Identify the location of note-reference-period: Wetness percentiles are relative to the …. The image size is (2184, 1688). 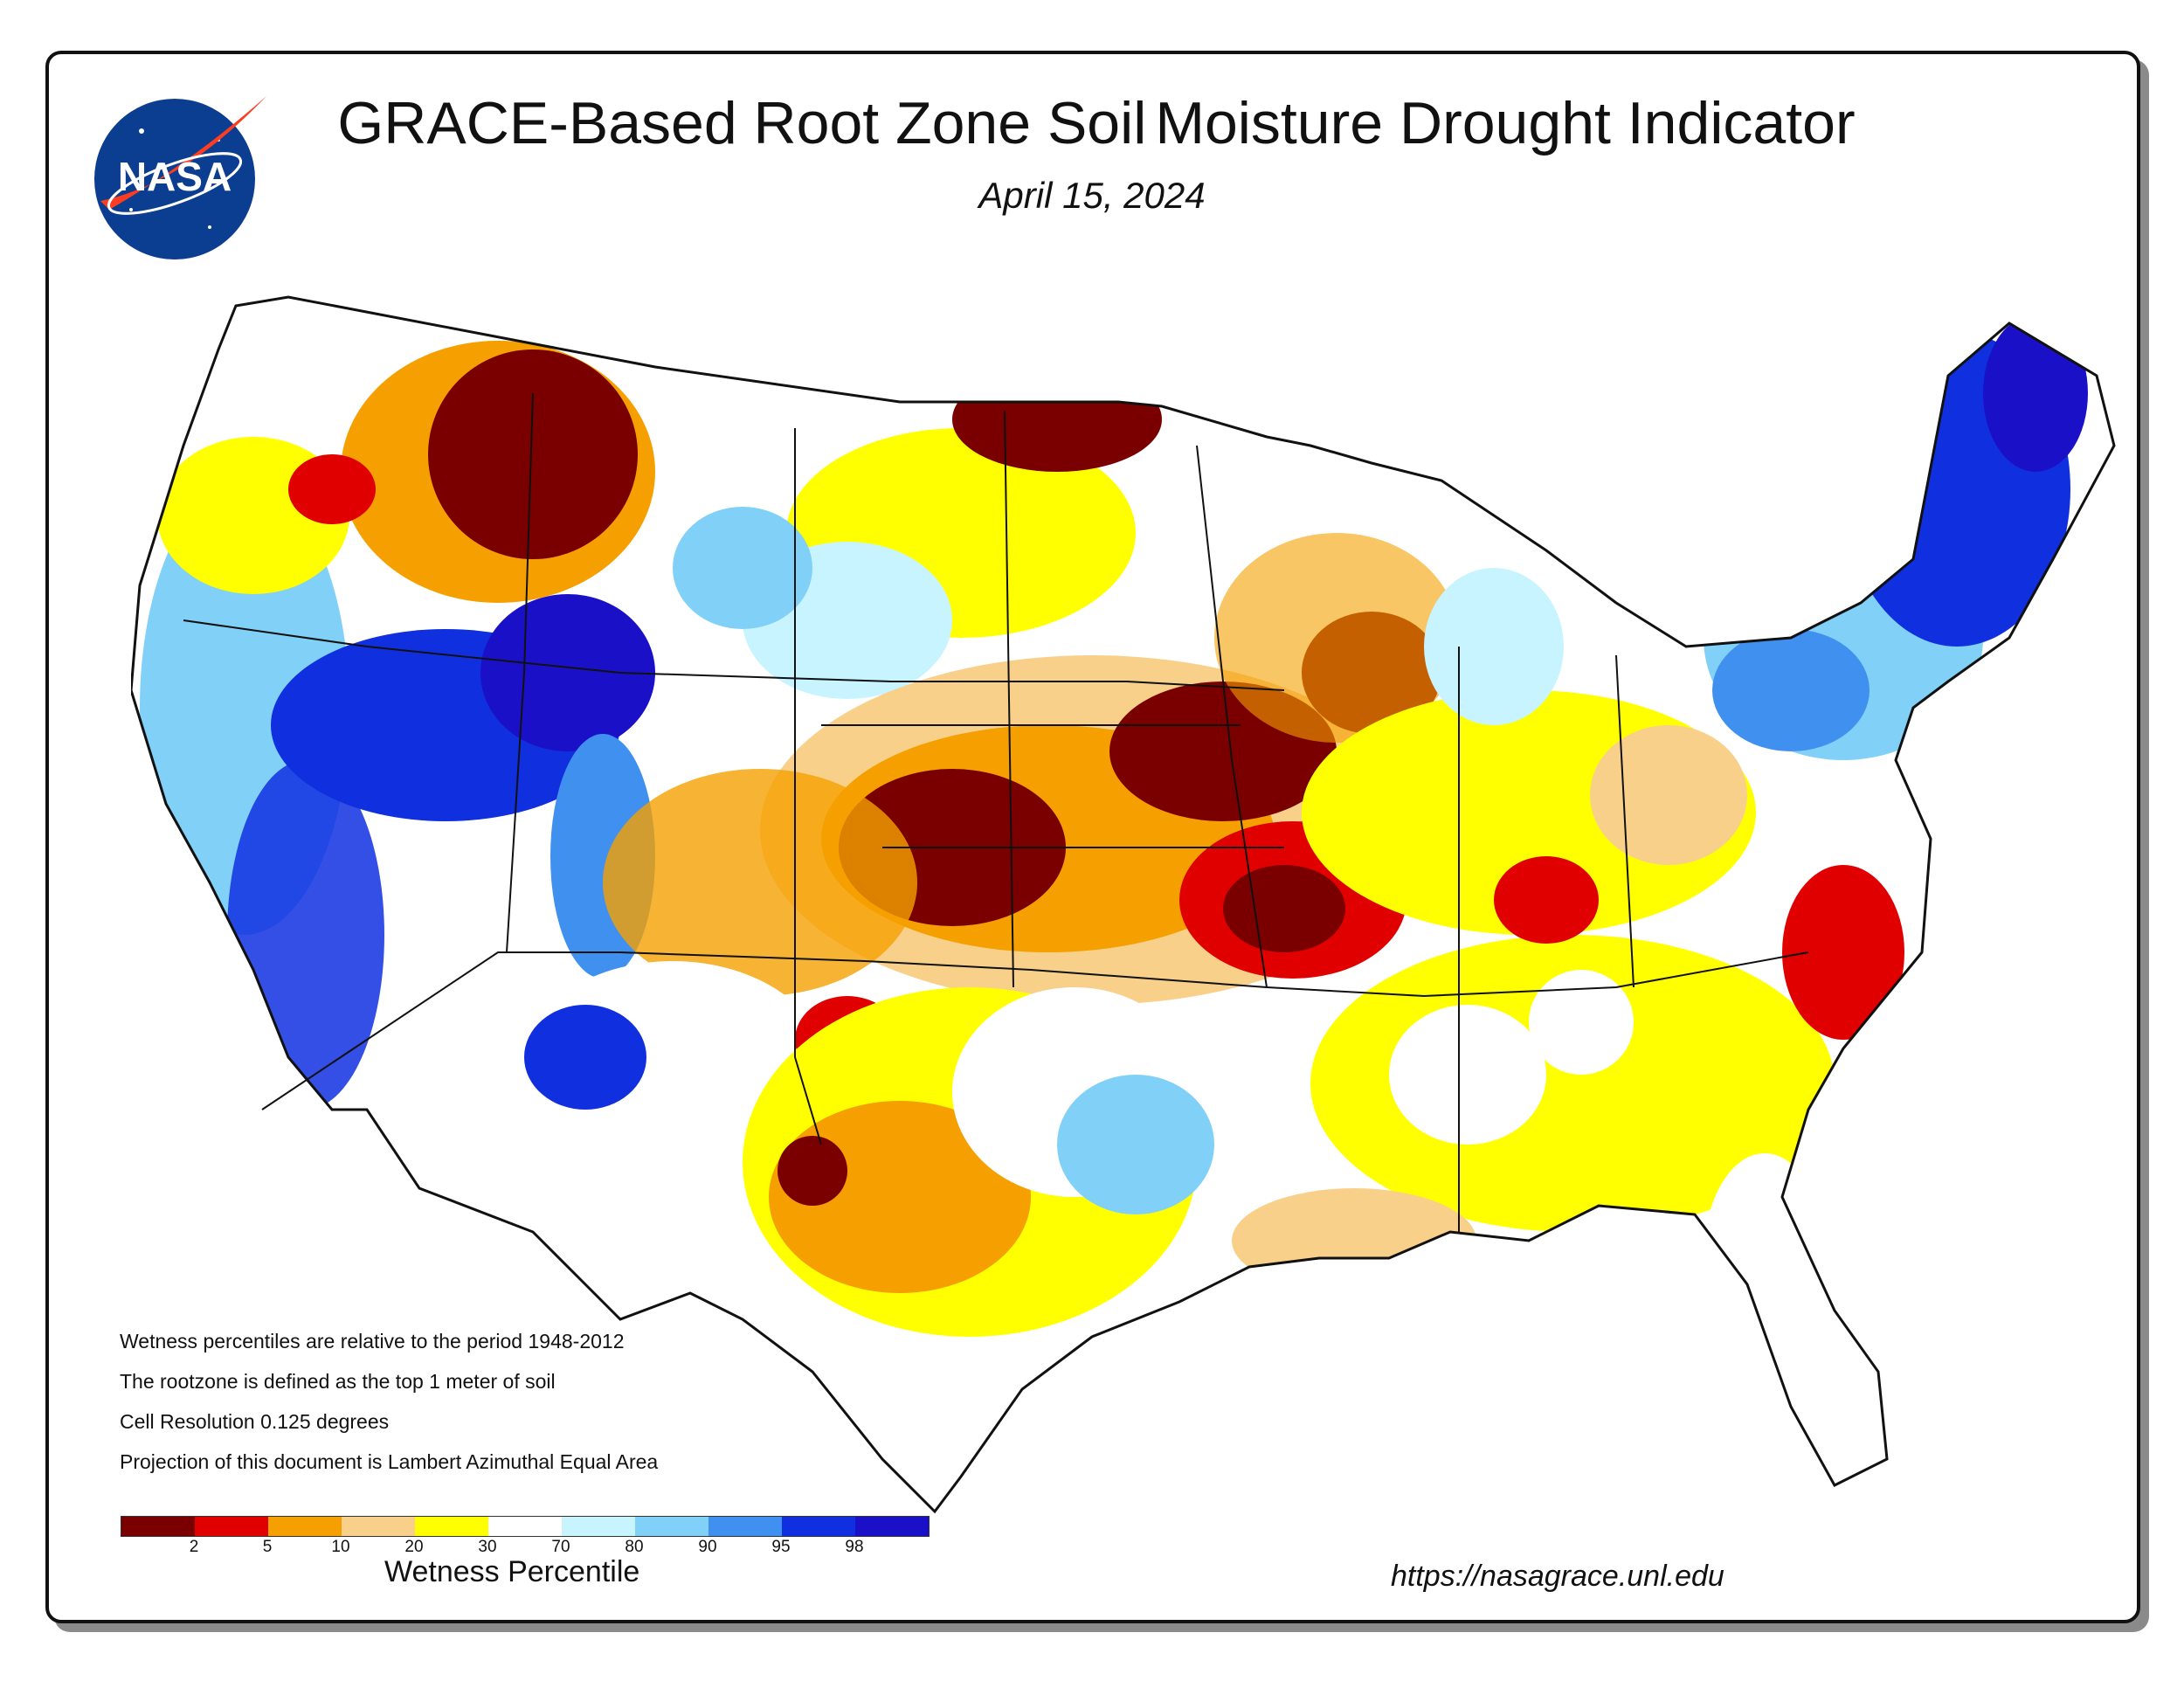
(372, 1341).